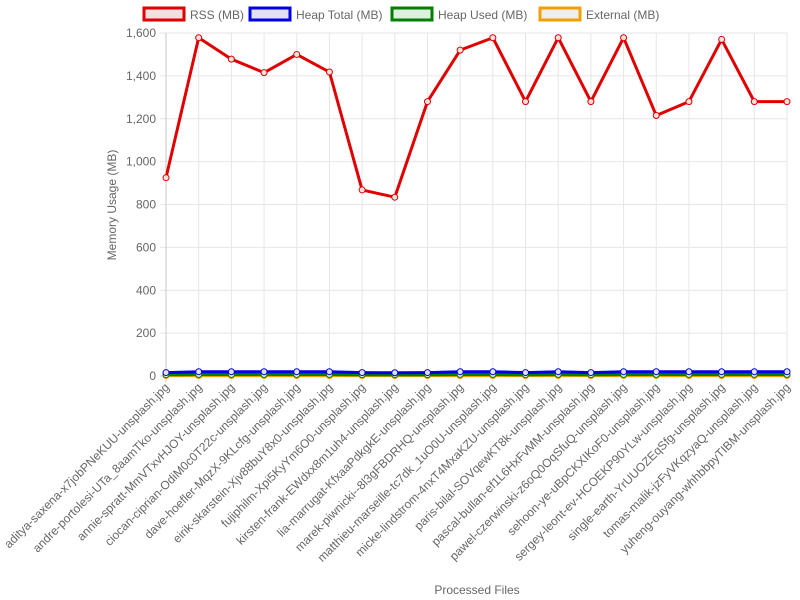 This screenshot has height=600, width=800. What do you see at coordinates (146, 333) in the screenshot?
I see `y-tick-label: 200` at bounding box center [146, 333].